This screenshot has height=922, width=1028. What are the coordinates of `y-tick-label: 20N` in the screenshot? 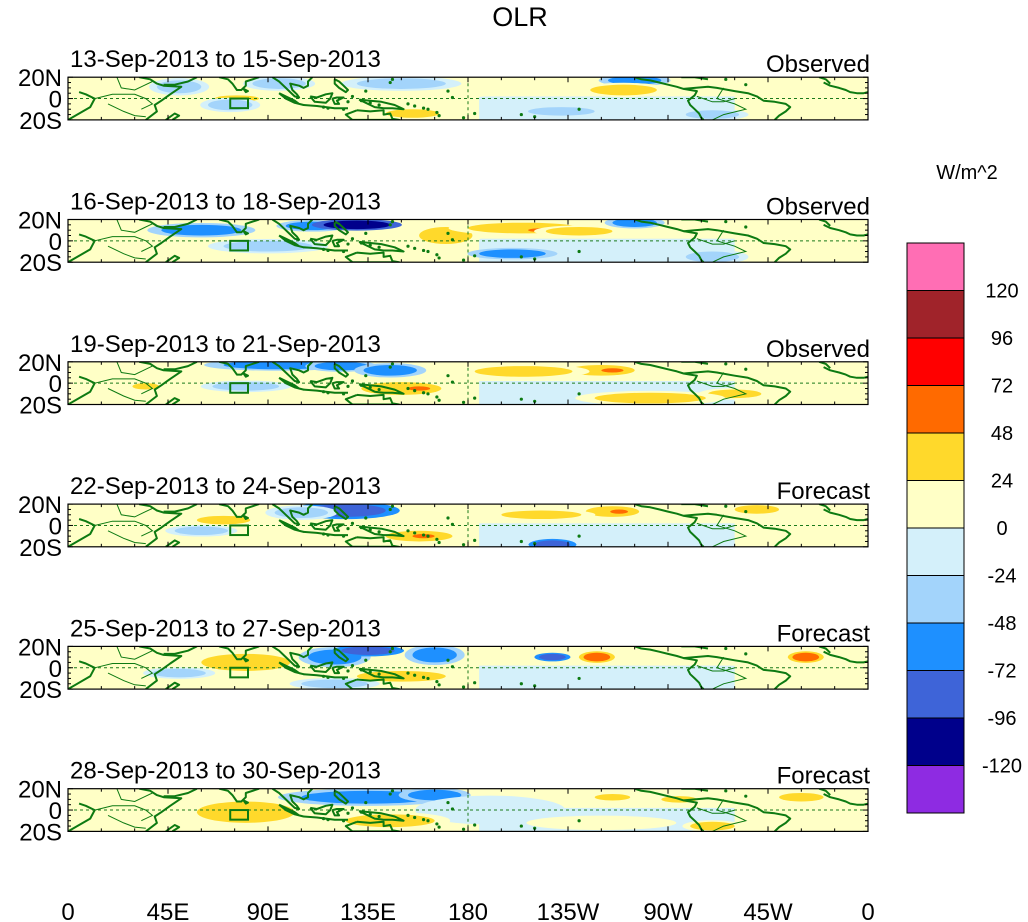 It's located at (40, 78).